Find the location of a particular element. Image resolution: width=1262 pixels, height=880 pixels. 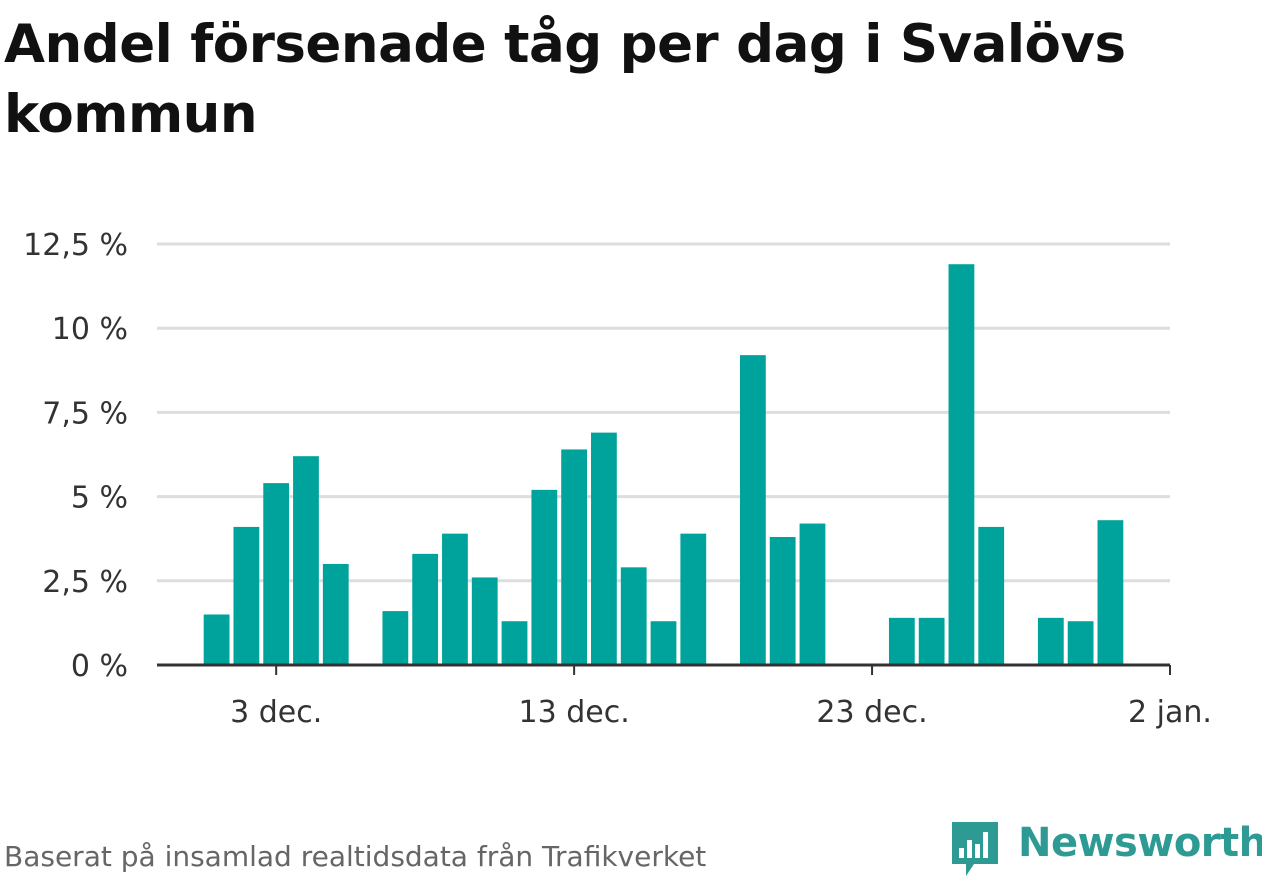

x-tick-label: 3 dec. is located at coordinates (276, 712).